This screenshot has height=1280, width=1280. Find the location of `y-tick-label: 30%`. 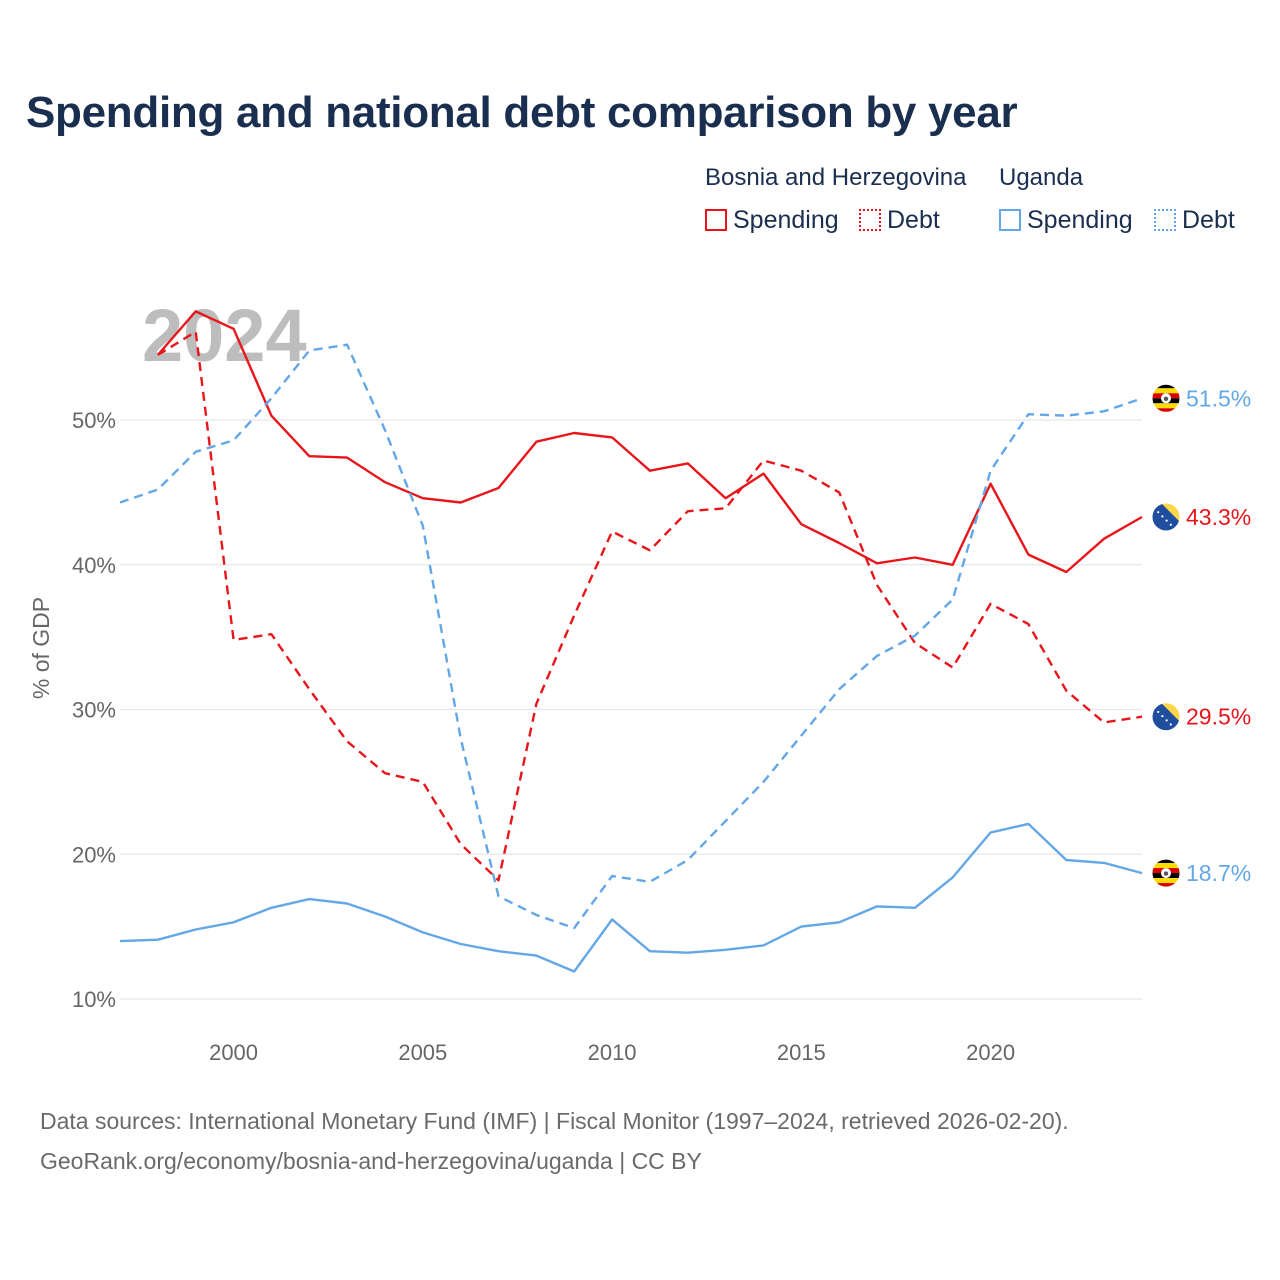

y-tick-label: 30% is located at coordinates (94, 710).